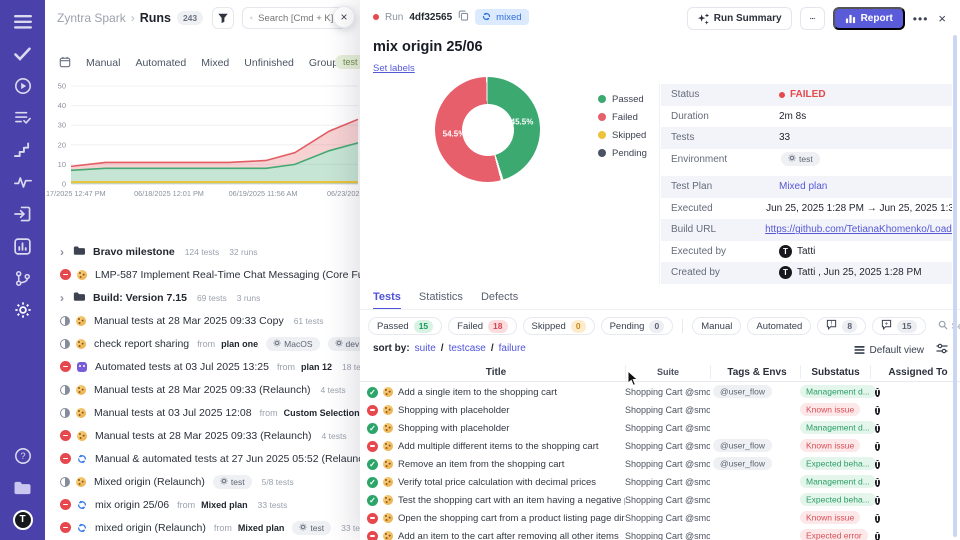  Describe the element at coordinates (512, 348) in the screenshot. I see `sort-by-failure: failure` at that location.